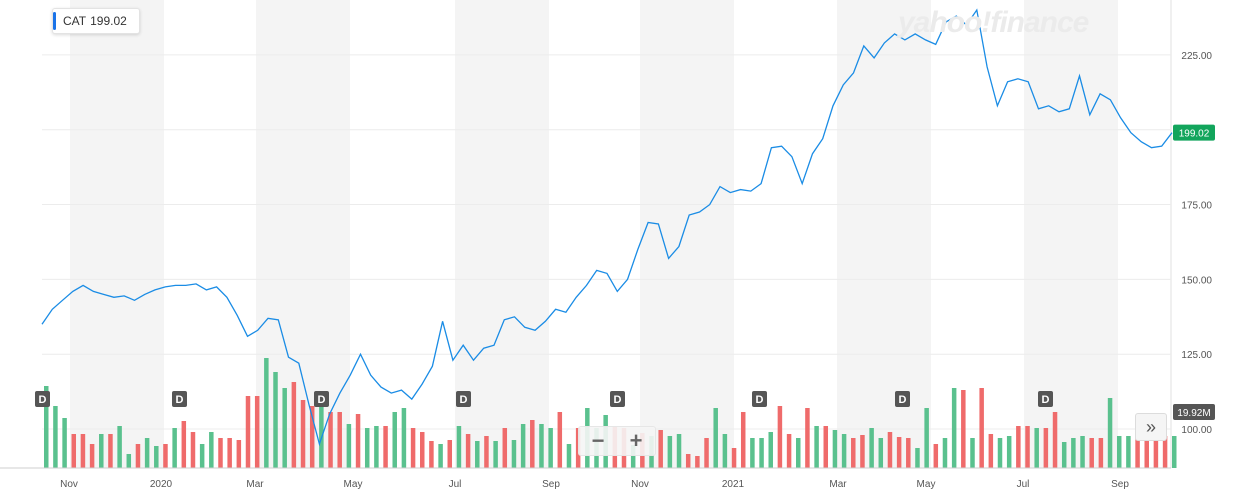  What do you see at coordinates (636, 440) in the screenshot?
I see `zoom-in-button: +` at bounding box center [636, 440].